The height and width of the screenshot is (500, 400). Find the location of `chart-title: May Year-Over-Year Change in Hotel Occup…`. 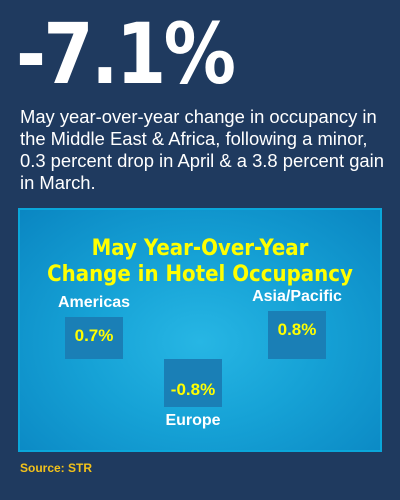

chart-title: May Year-Over-Year Change in Hotel Occup… is located at coordinates (200, 262).